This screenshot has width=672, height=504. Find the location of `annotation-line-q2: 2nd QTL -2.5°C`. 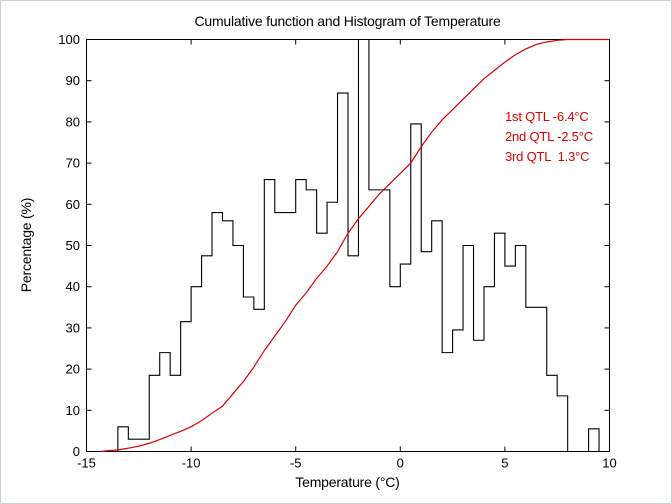

annotation-line-q2: 2nd QTL -2.5°C is located at coordinates (549, 136).